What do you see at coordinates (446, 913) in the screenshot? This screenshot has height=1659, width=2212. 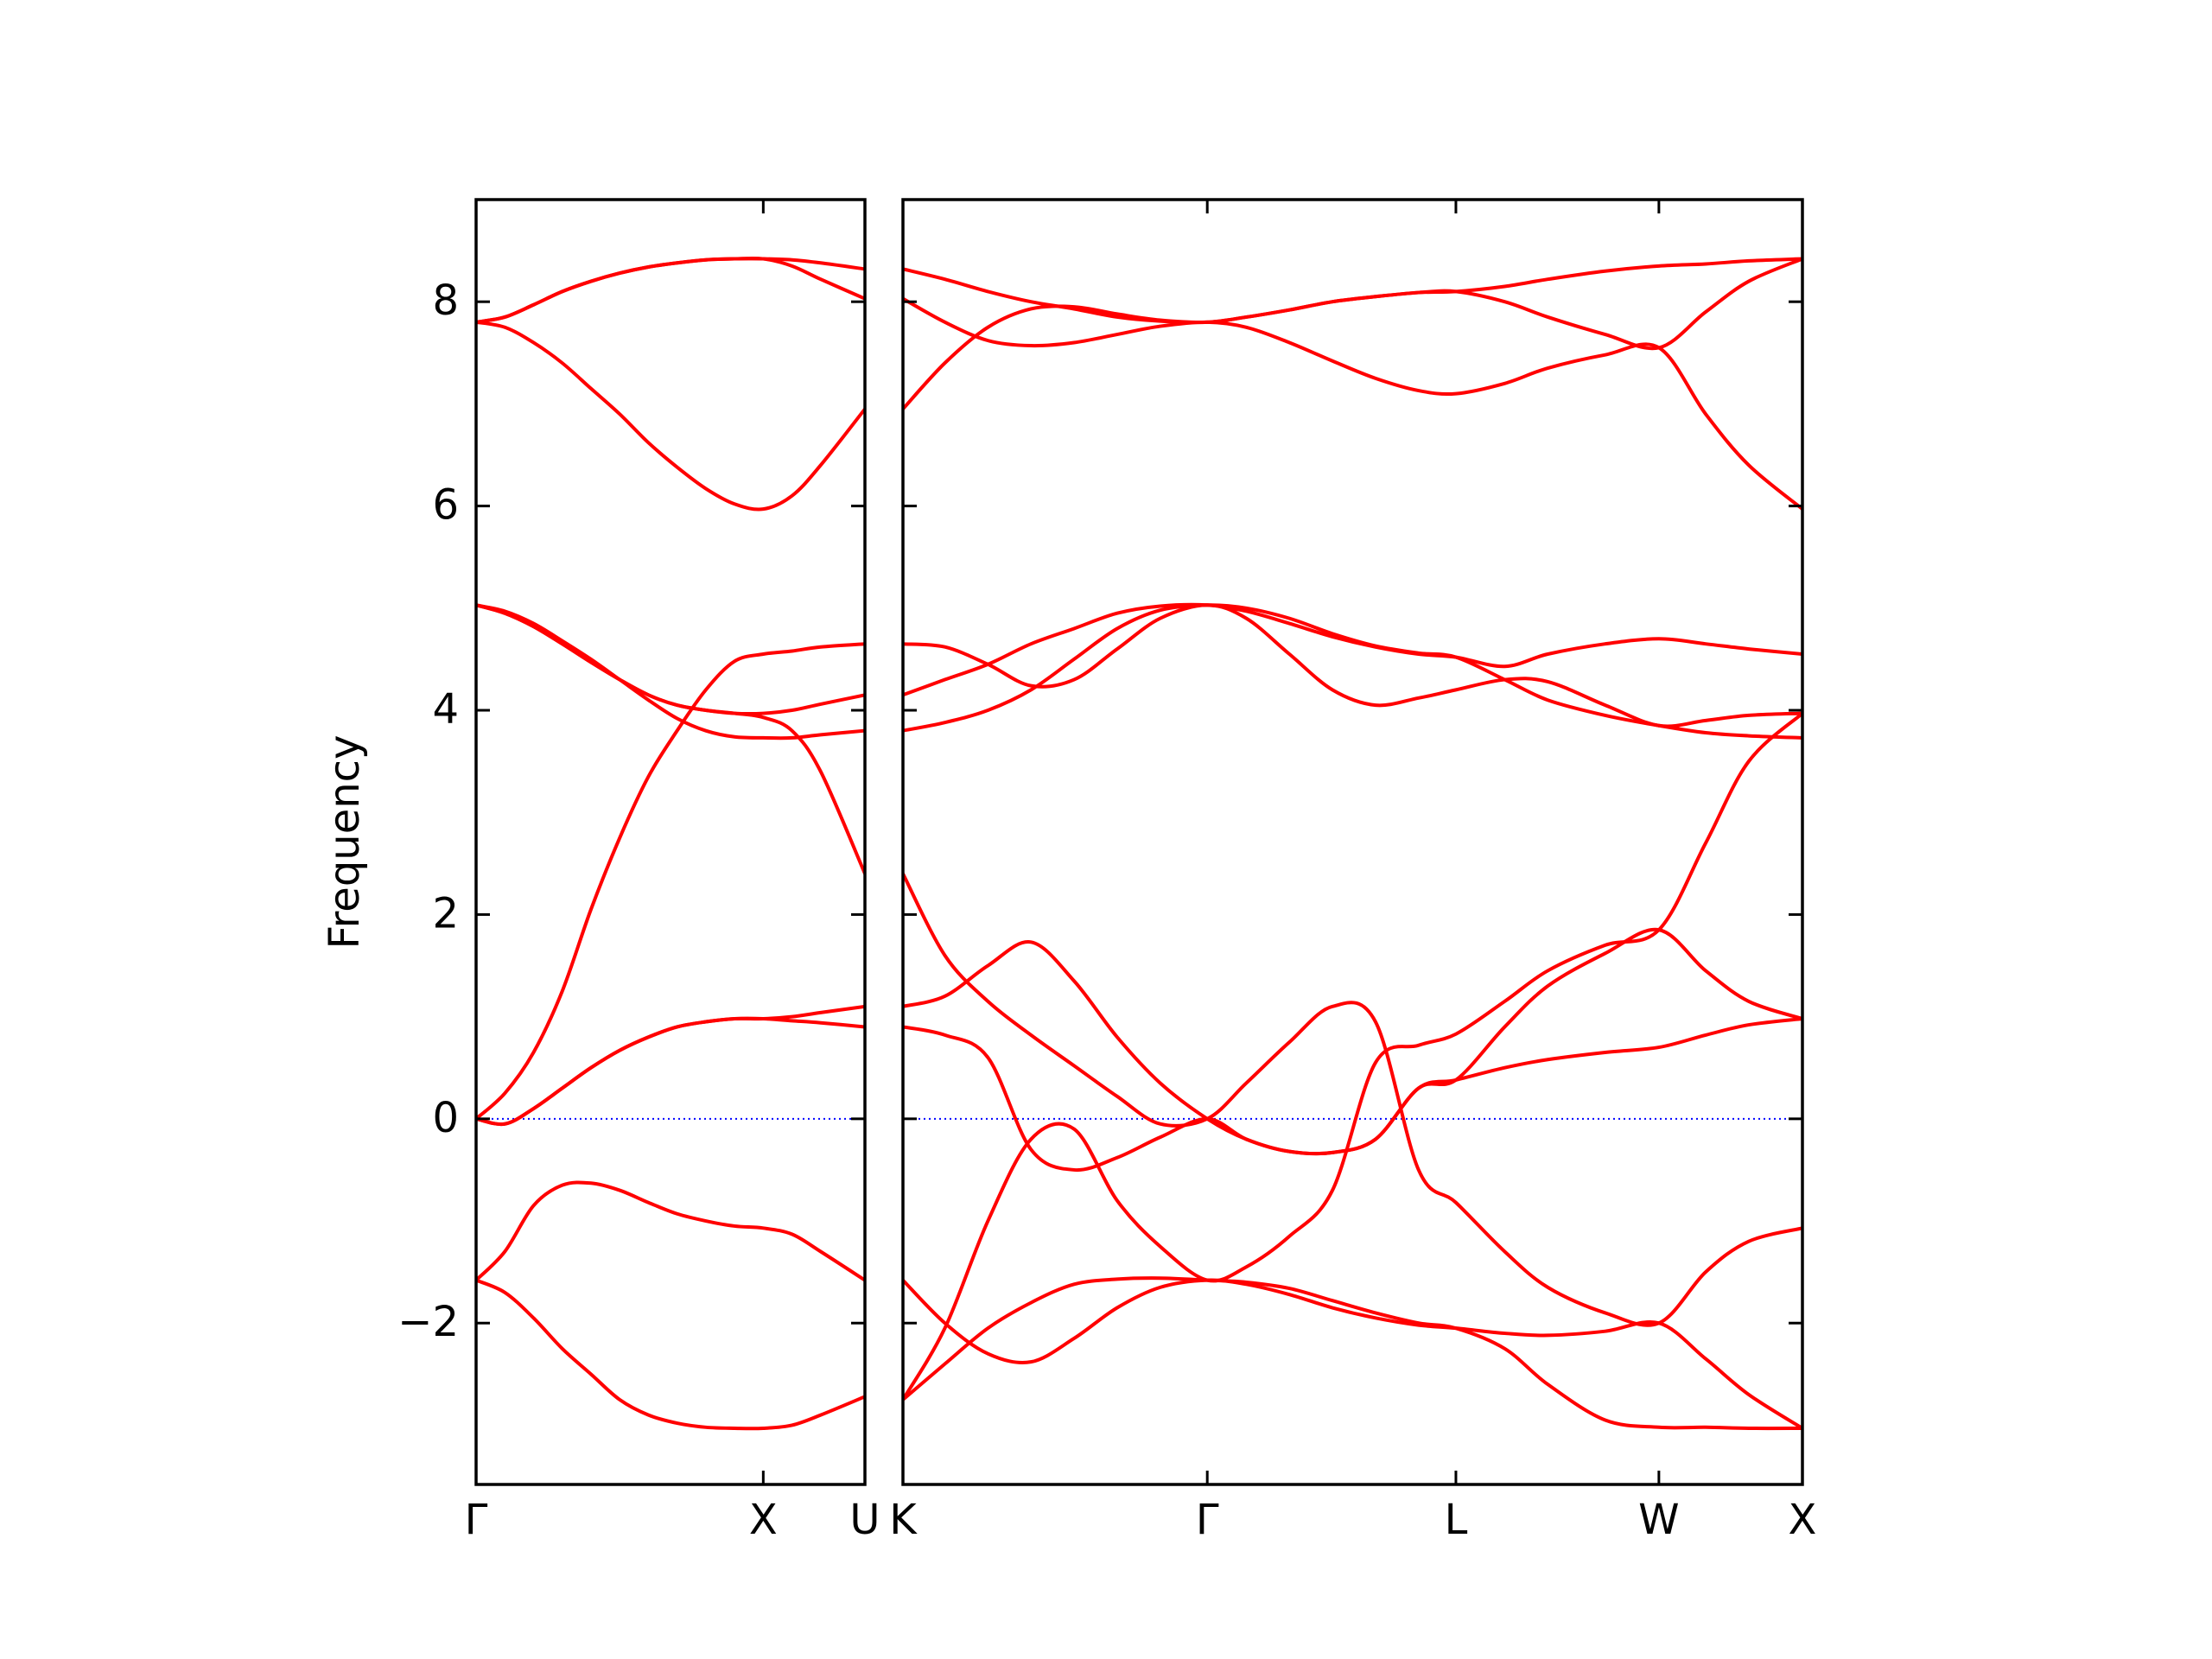 I see `y-tick-label: 2` at bounding box center [446, 913].